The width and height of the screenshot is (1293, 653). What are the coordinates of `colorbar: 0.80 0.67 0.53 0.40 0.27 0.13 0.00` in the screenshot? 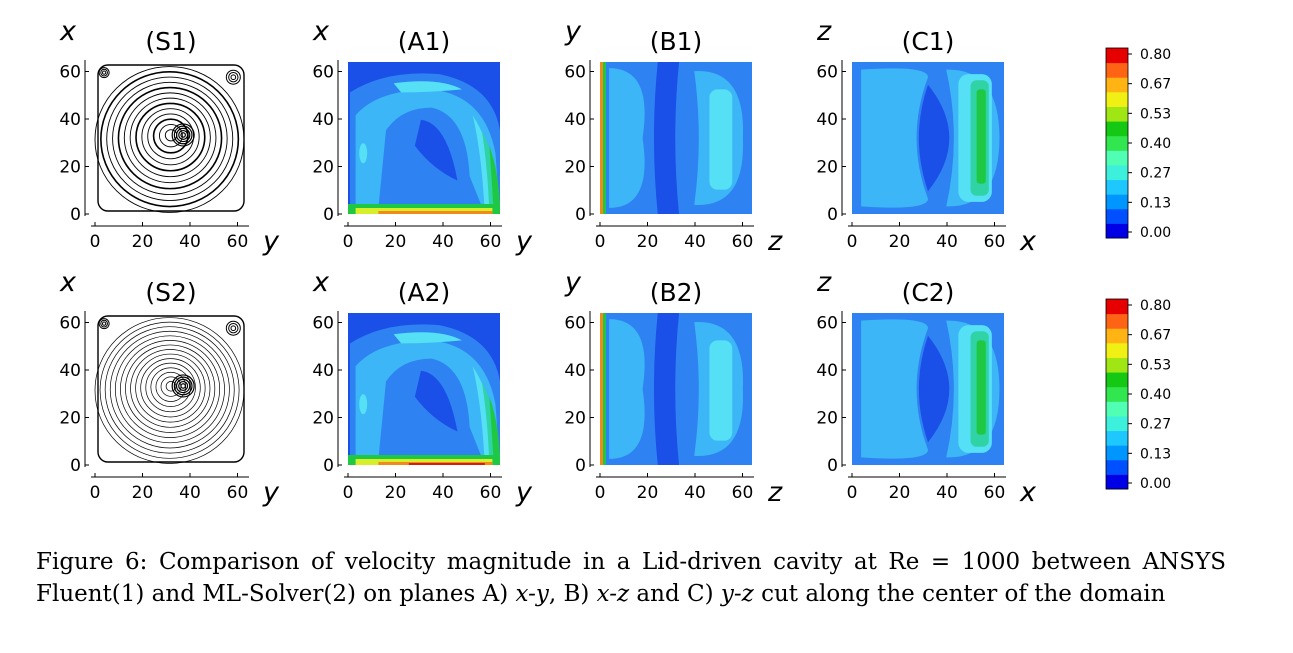 It's located at (1138, 144).